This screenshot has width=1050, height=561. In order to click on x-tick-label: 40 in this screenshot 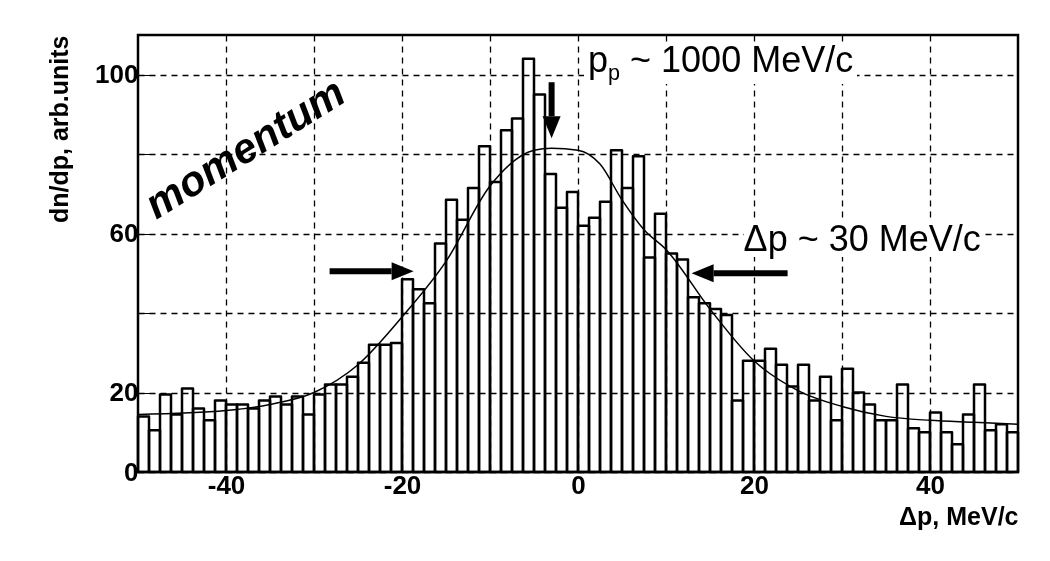, I will do `click(930, 484)`.